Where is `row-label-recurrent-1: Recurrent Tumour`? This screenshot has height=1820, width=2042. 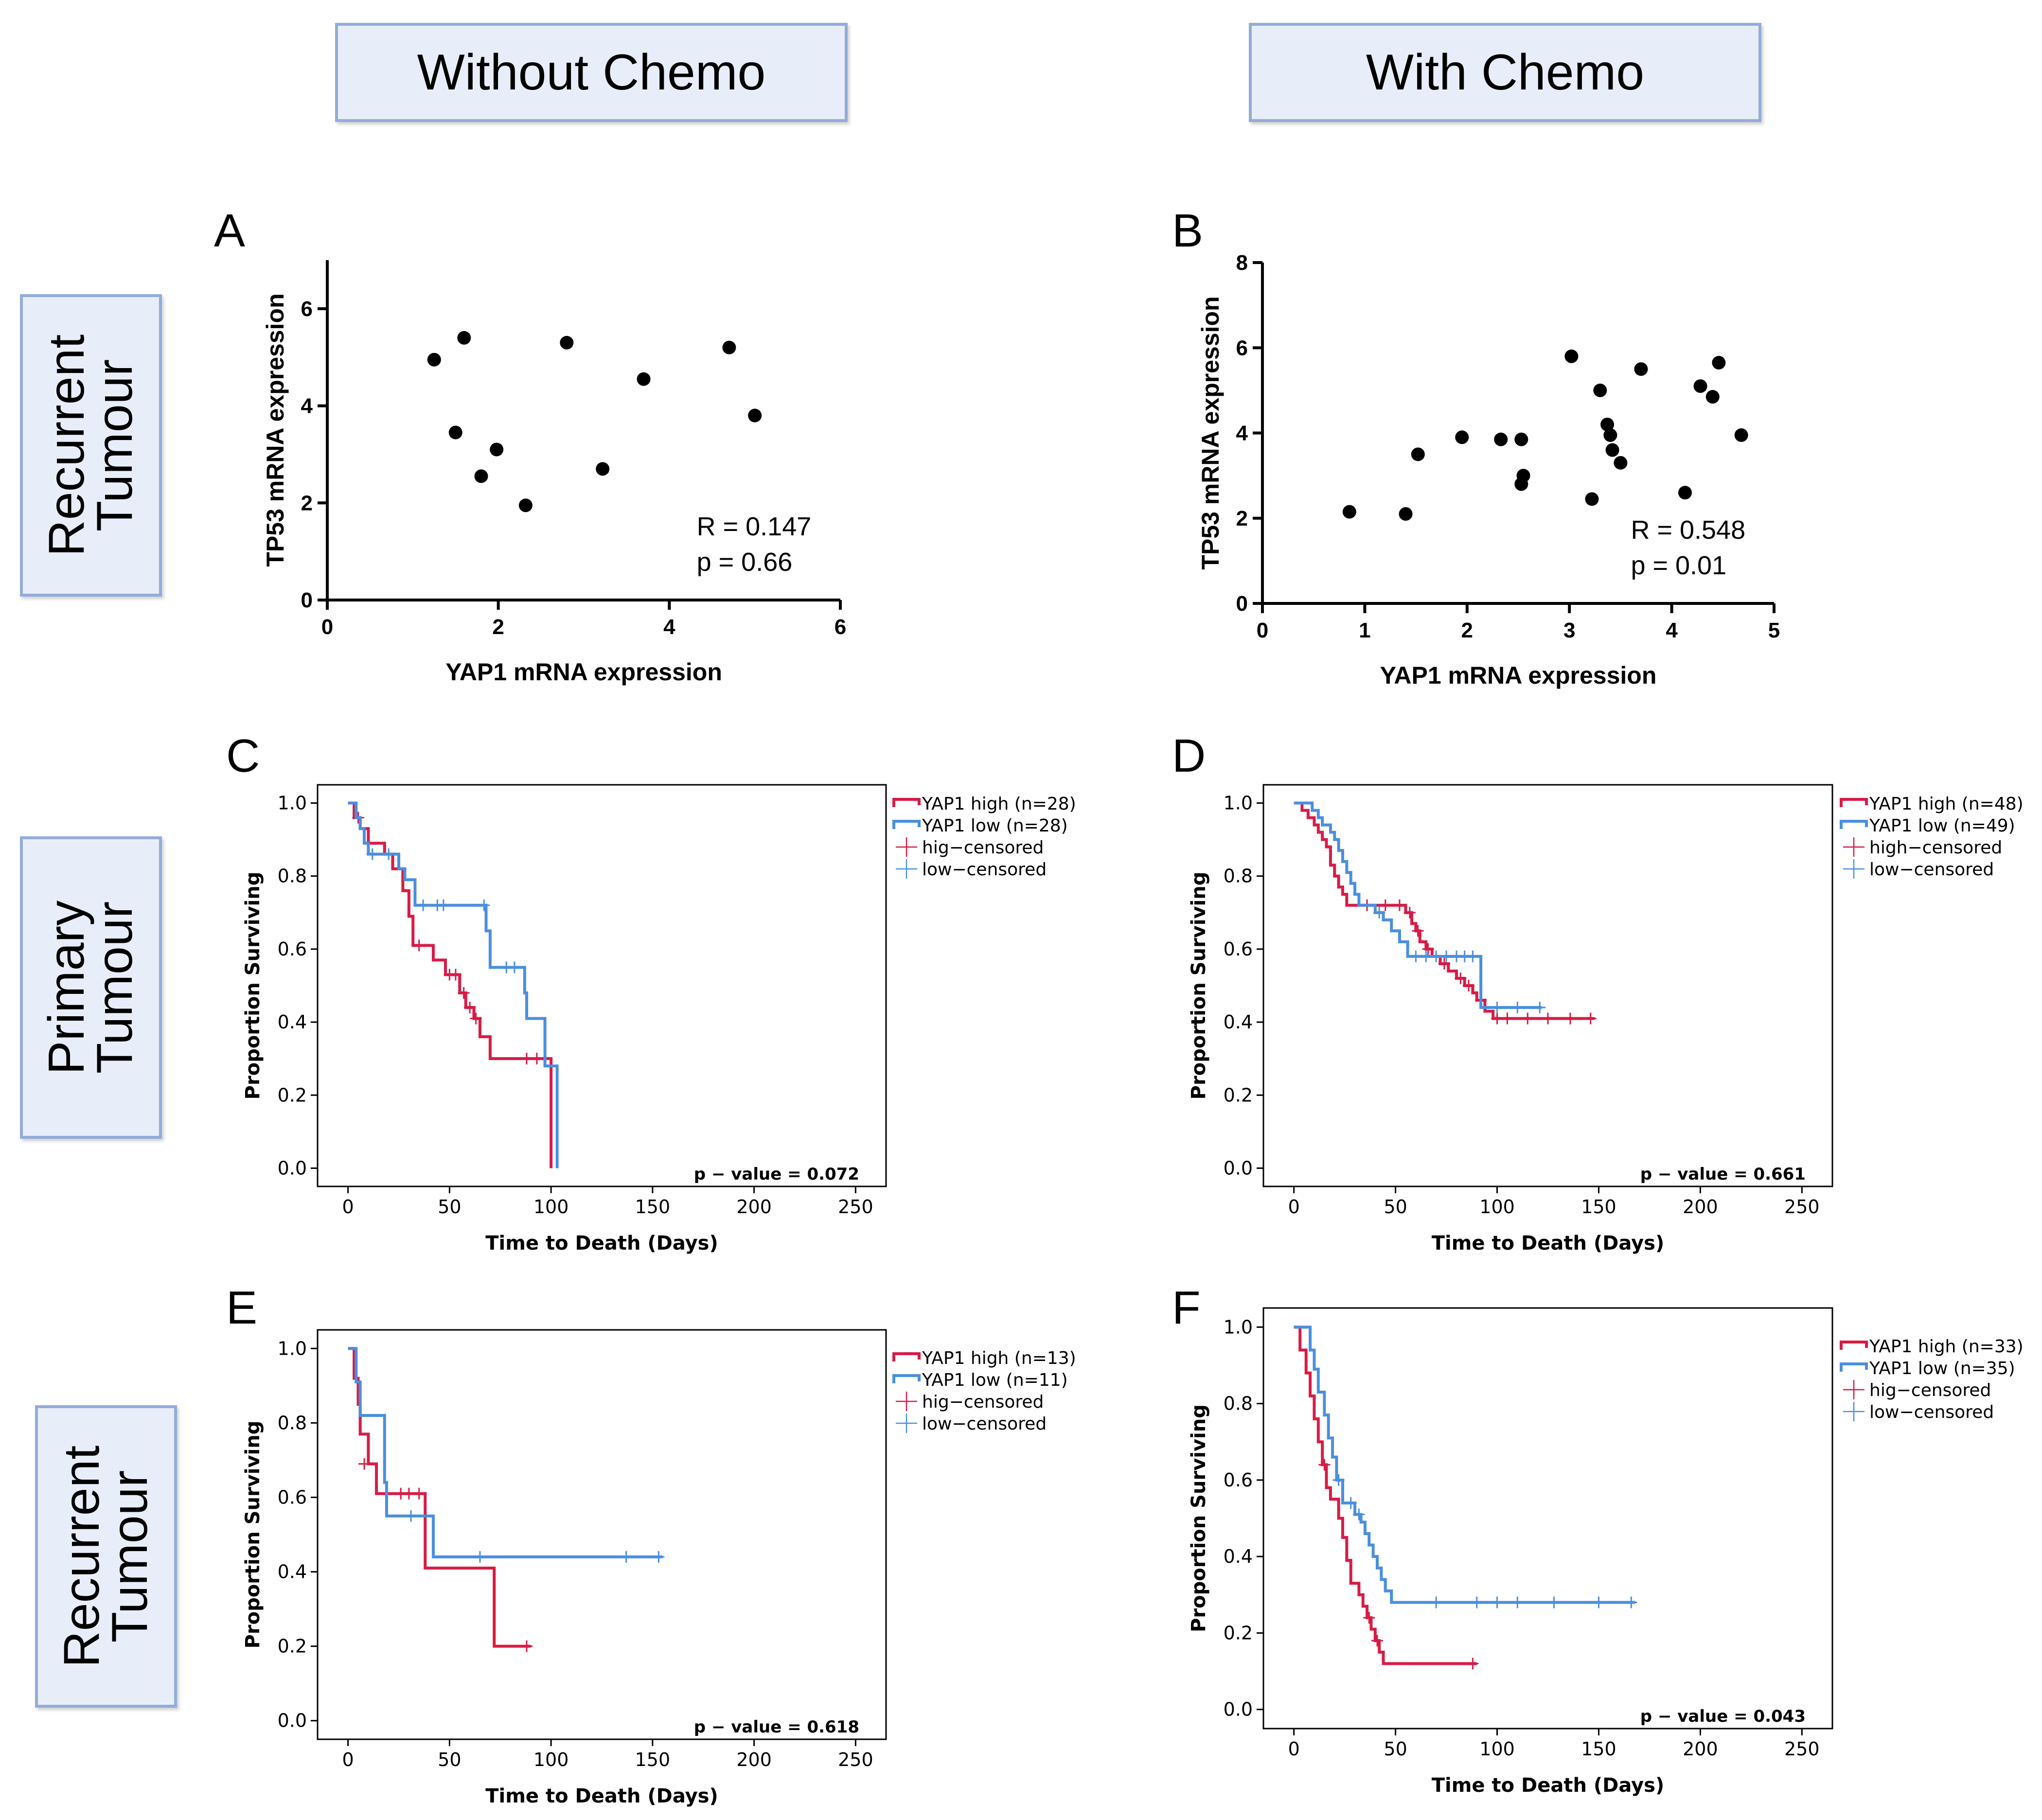
row-label-recurrent-1: Recurrent Tumour is located at coordinates (91, 445).